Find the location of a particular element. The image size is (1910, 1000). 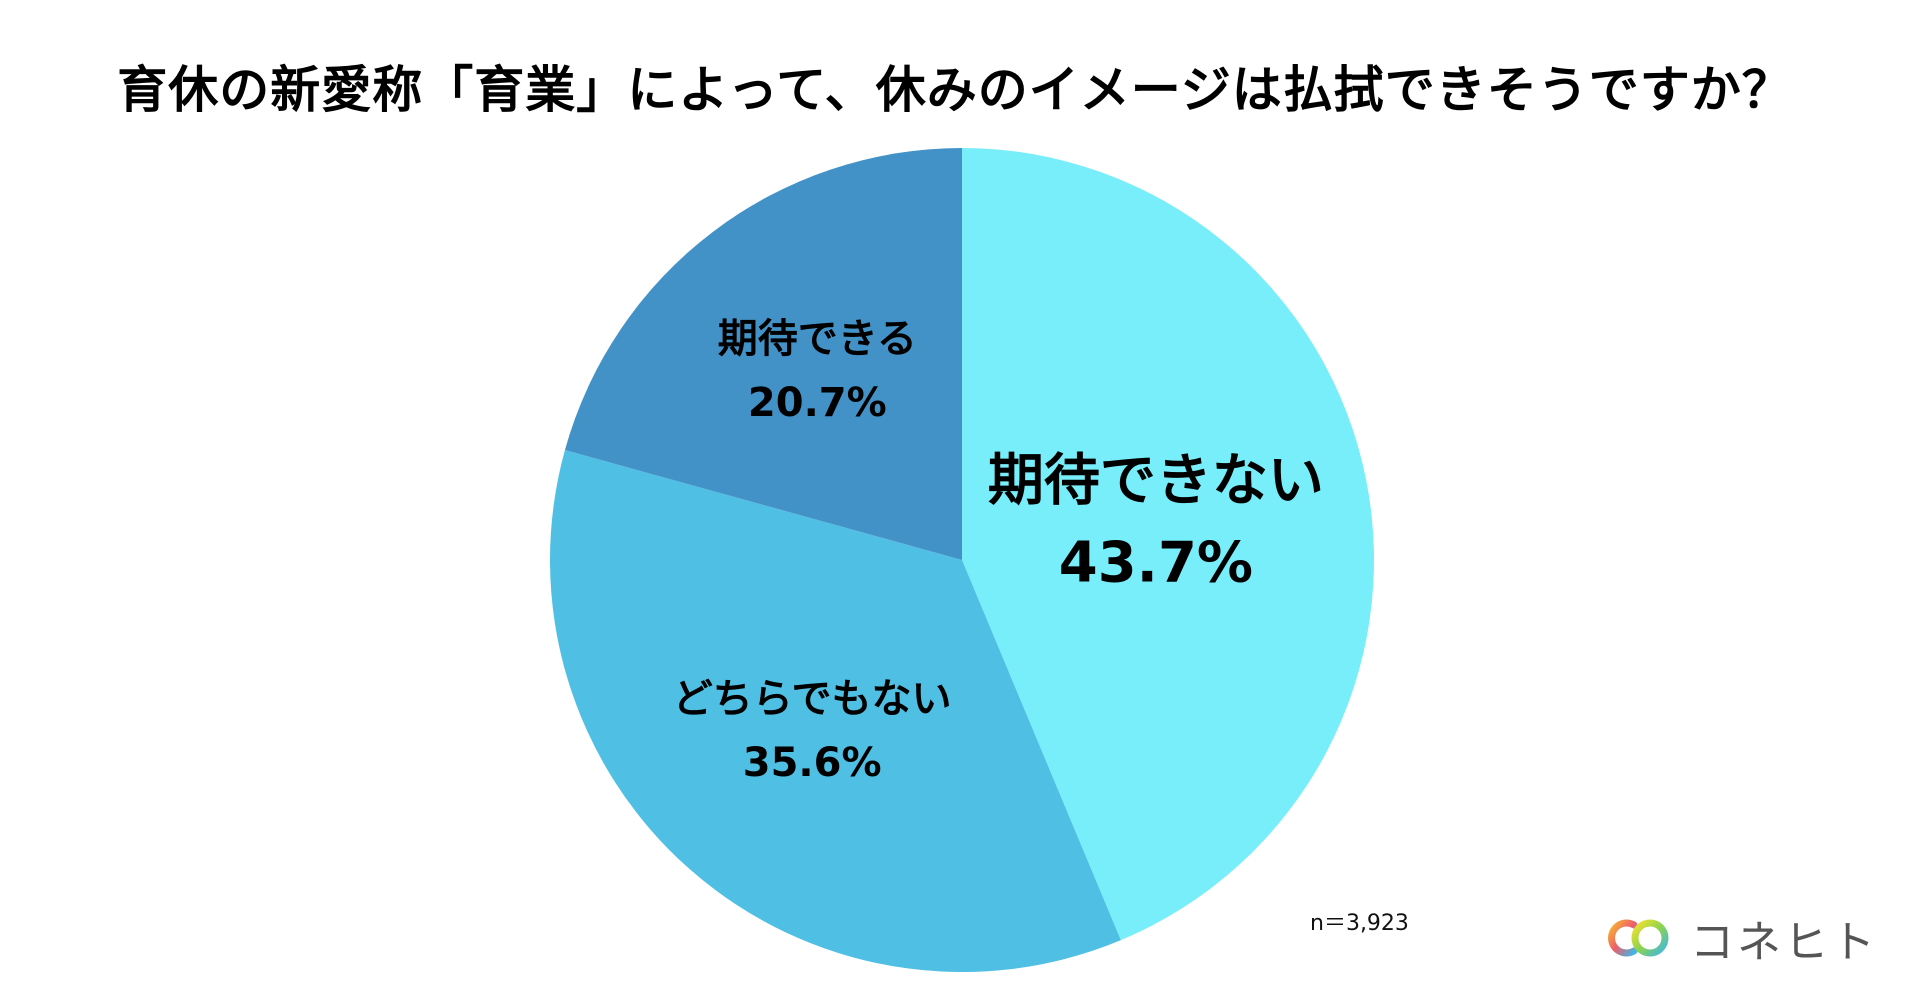

pie-slice is located at coordinates (763, 354).